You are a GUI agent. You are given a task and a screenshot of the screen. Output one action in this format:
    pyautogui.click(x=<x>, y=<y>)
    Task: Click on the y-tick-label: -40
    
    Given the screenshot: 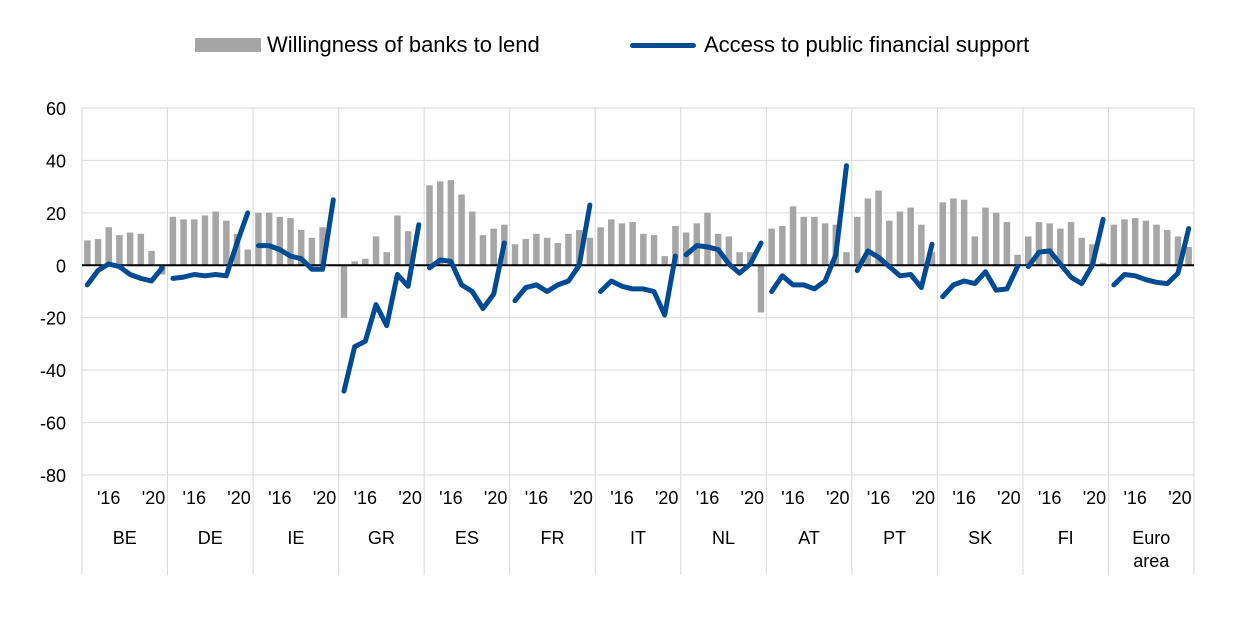 What is the action you would take?
    pyautogui.click(x=53, y=371)
    